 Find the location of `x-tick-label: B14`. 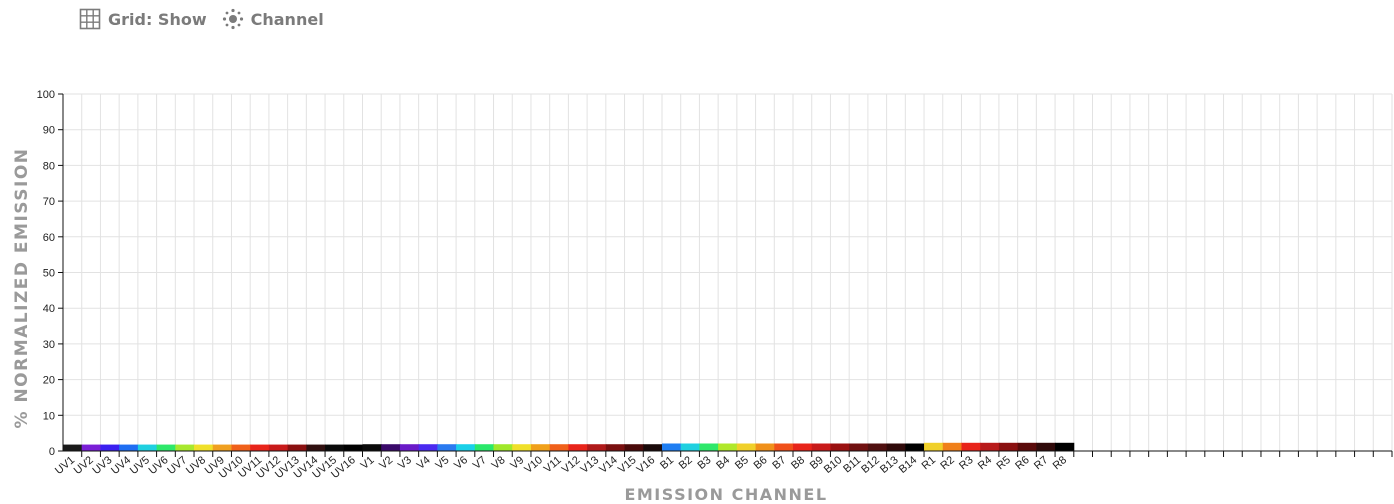

x-tick-label: B14 is located at coordinates (908, 465).